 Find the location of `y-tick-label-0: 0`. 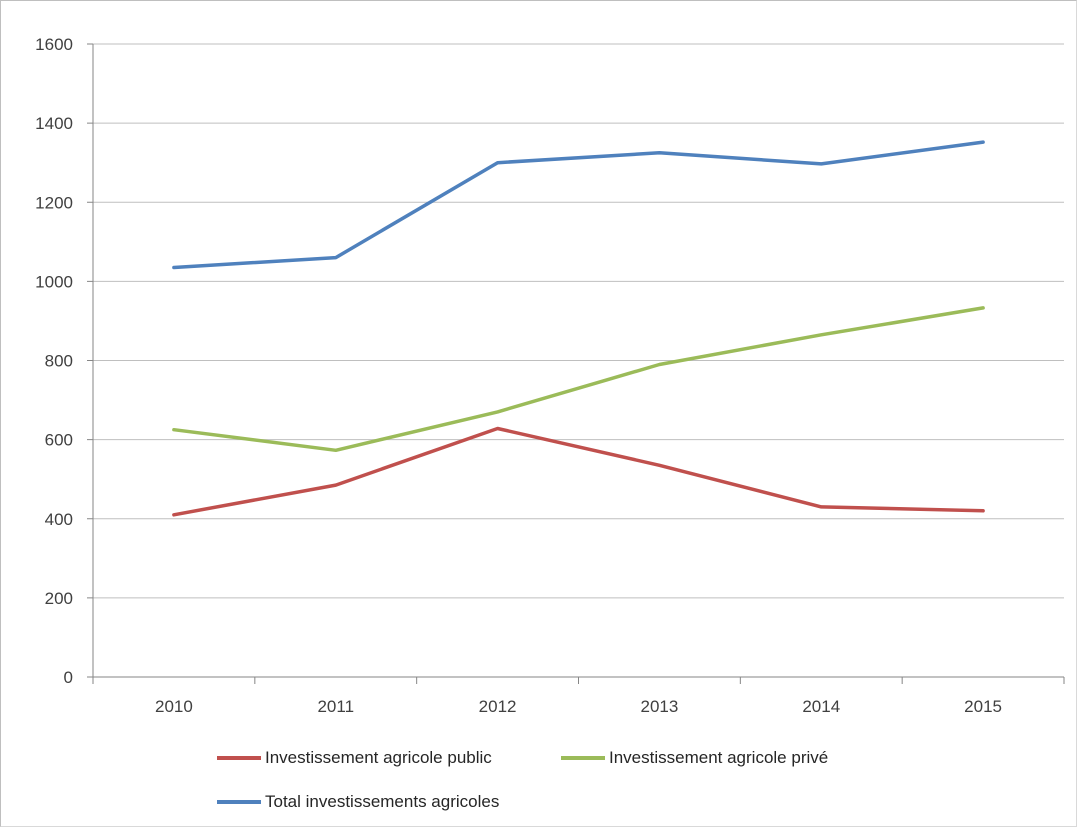

y-tick-label-0: 0 is located at coordinates (68, 677).